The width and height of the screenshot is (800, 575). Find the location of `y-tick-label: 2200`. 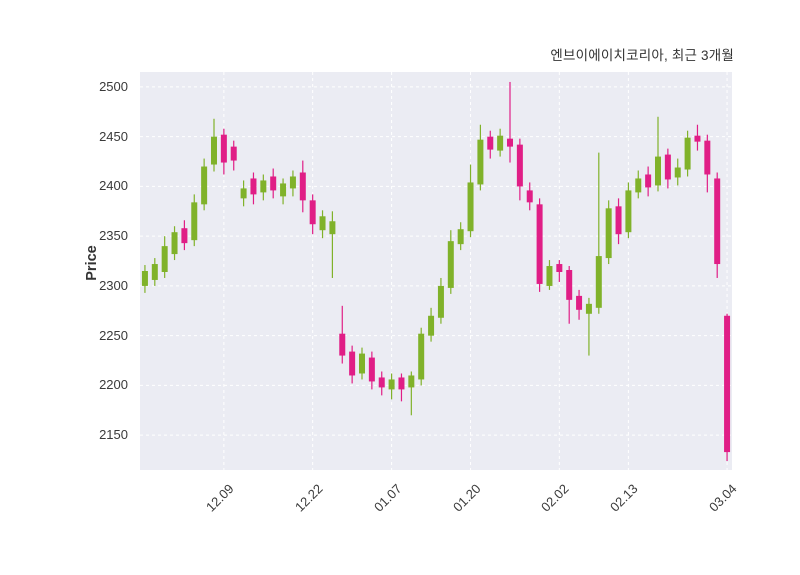

y-tick-label: 2200 is located at coordinates (113, 385).